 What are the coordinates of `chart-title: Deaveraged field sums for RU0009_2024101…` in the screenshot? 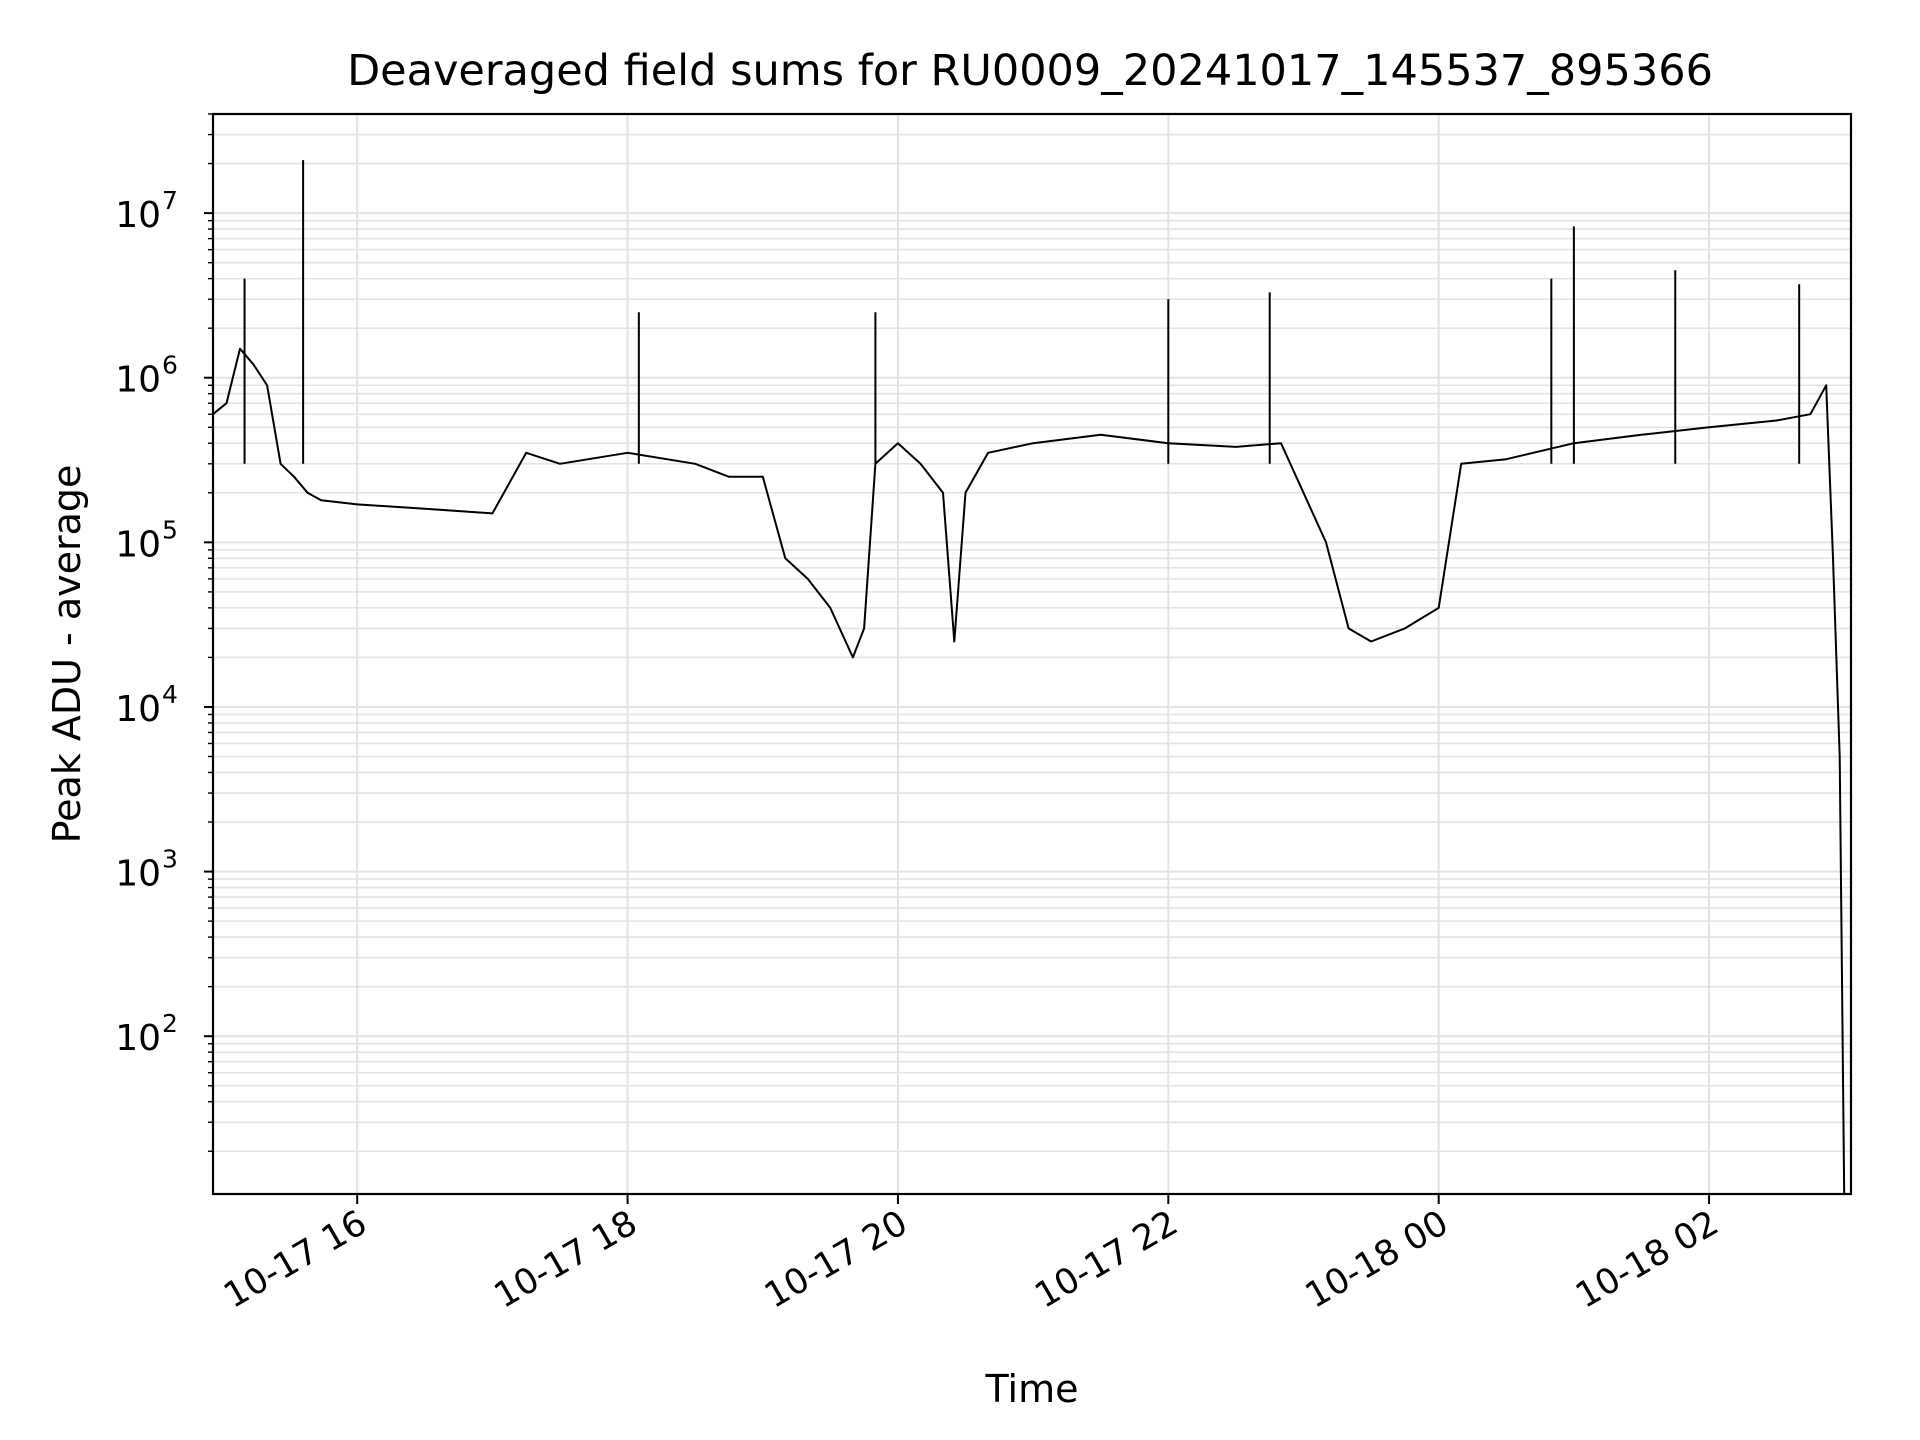 It's located at (1030, 71).